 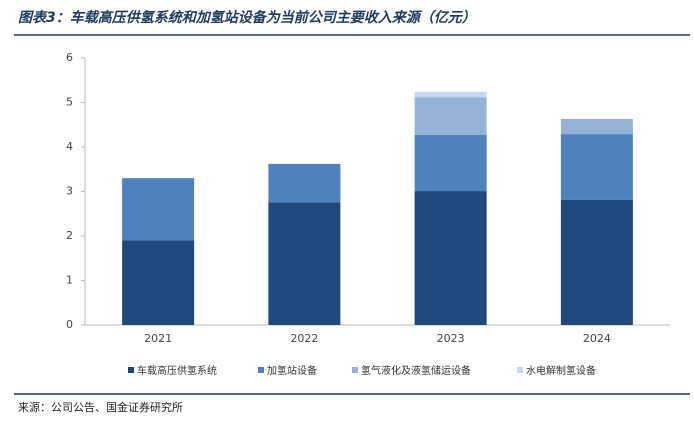 I want to click on legend-label: 水电解制氢设备, so click(x=561, y=370).